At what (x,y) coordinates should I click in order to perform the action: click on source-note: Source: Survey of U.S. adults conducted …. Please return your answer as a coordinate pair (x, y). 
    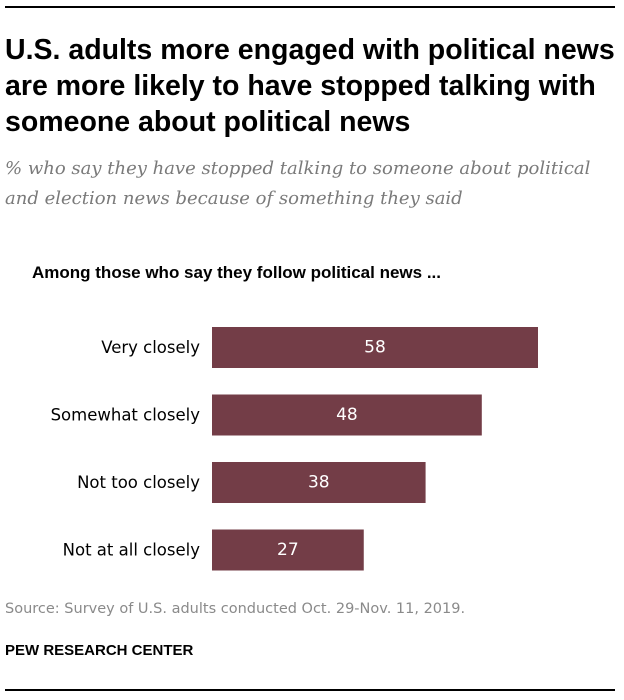
    Looking at the image, I should click on (235, 609).